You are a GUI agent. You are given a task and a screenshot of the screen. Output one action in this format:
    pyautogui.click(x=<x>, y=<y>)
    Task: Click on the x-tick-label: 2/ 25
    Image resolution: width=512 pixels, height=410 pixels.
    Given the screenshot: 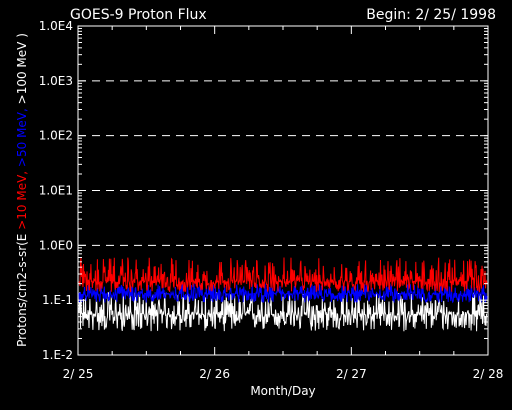 What is the action you would take?
    pyautogui.click(x=78, y=374)
    